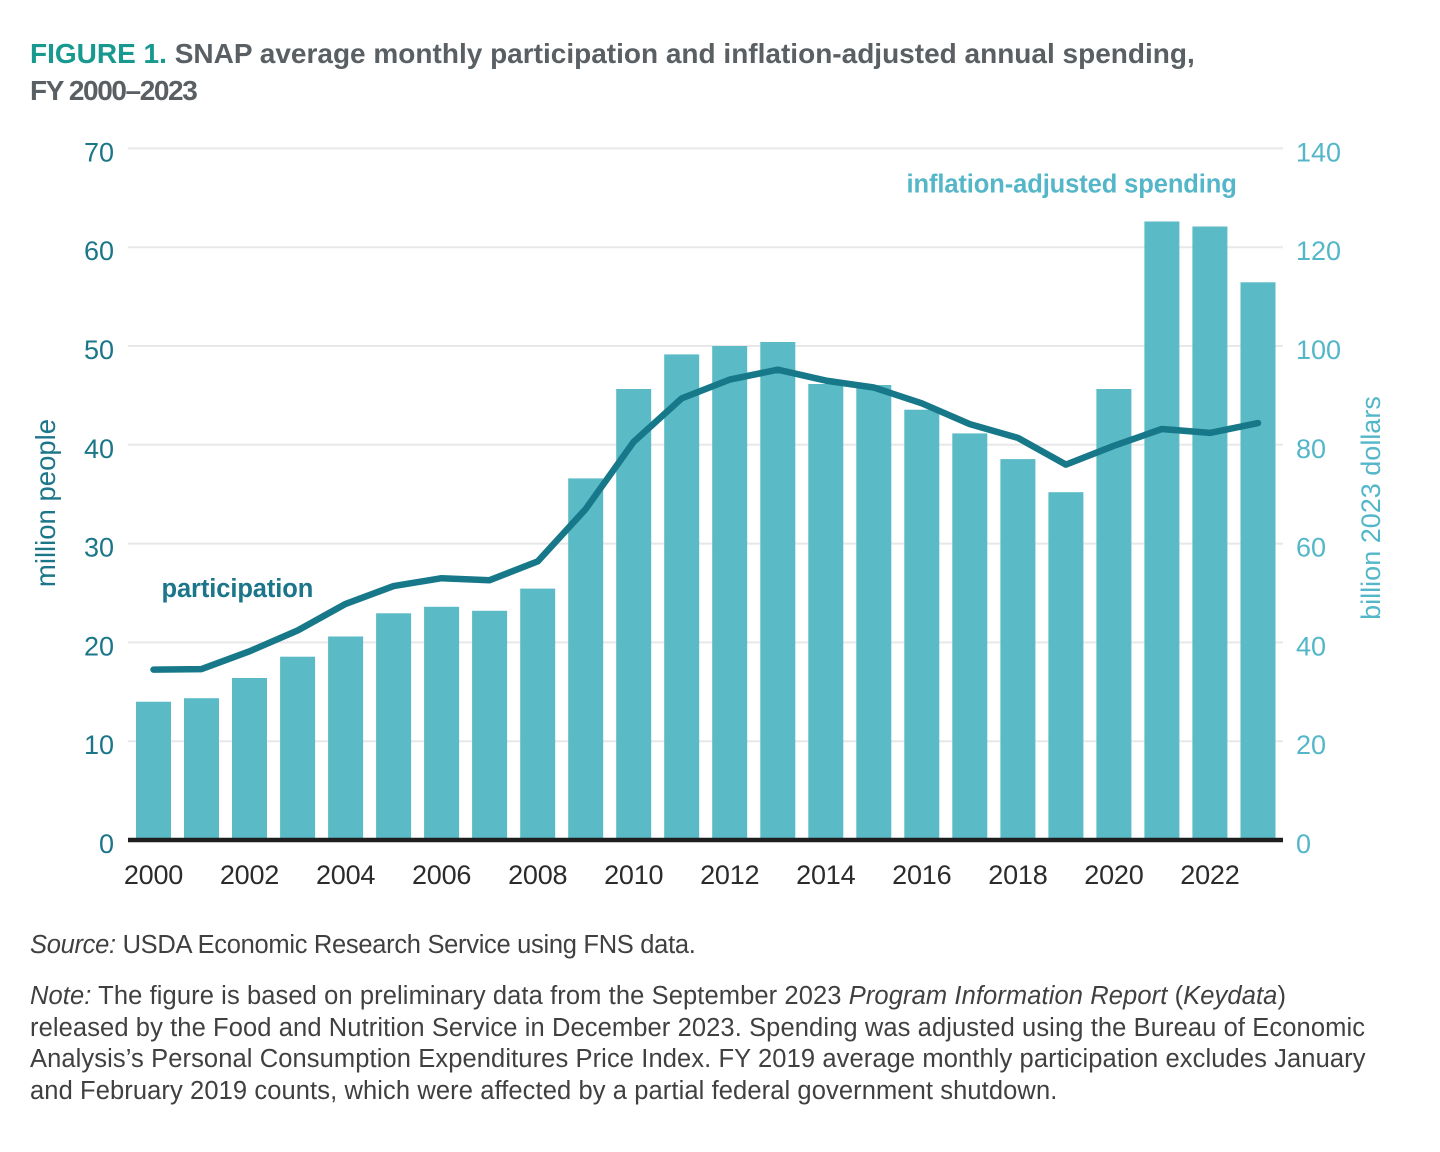 Image resolution: width=1440 pixels, height=1152 pixels. I want to click on svg-text: 100, so click(1318, 350).